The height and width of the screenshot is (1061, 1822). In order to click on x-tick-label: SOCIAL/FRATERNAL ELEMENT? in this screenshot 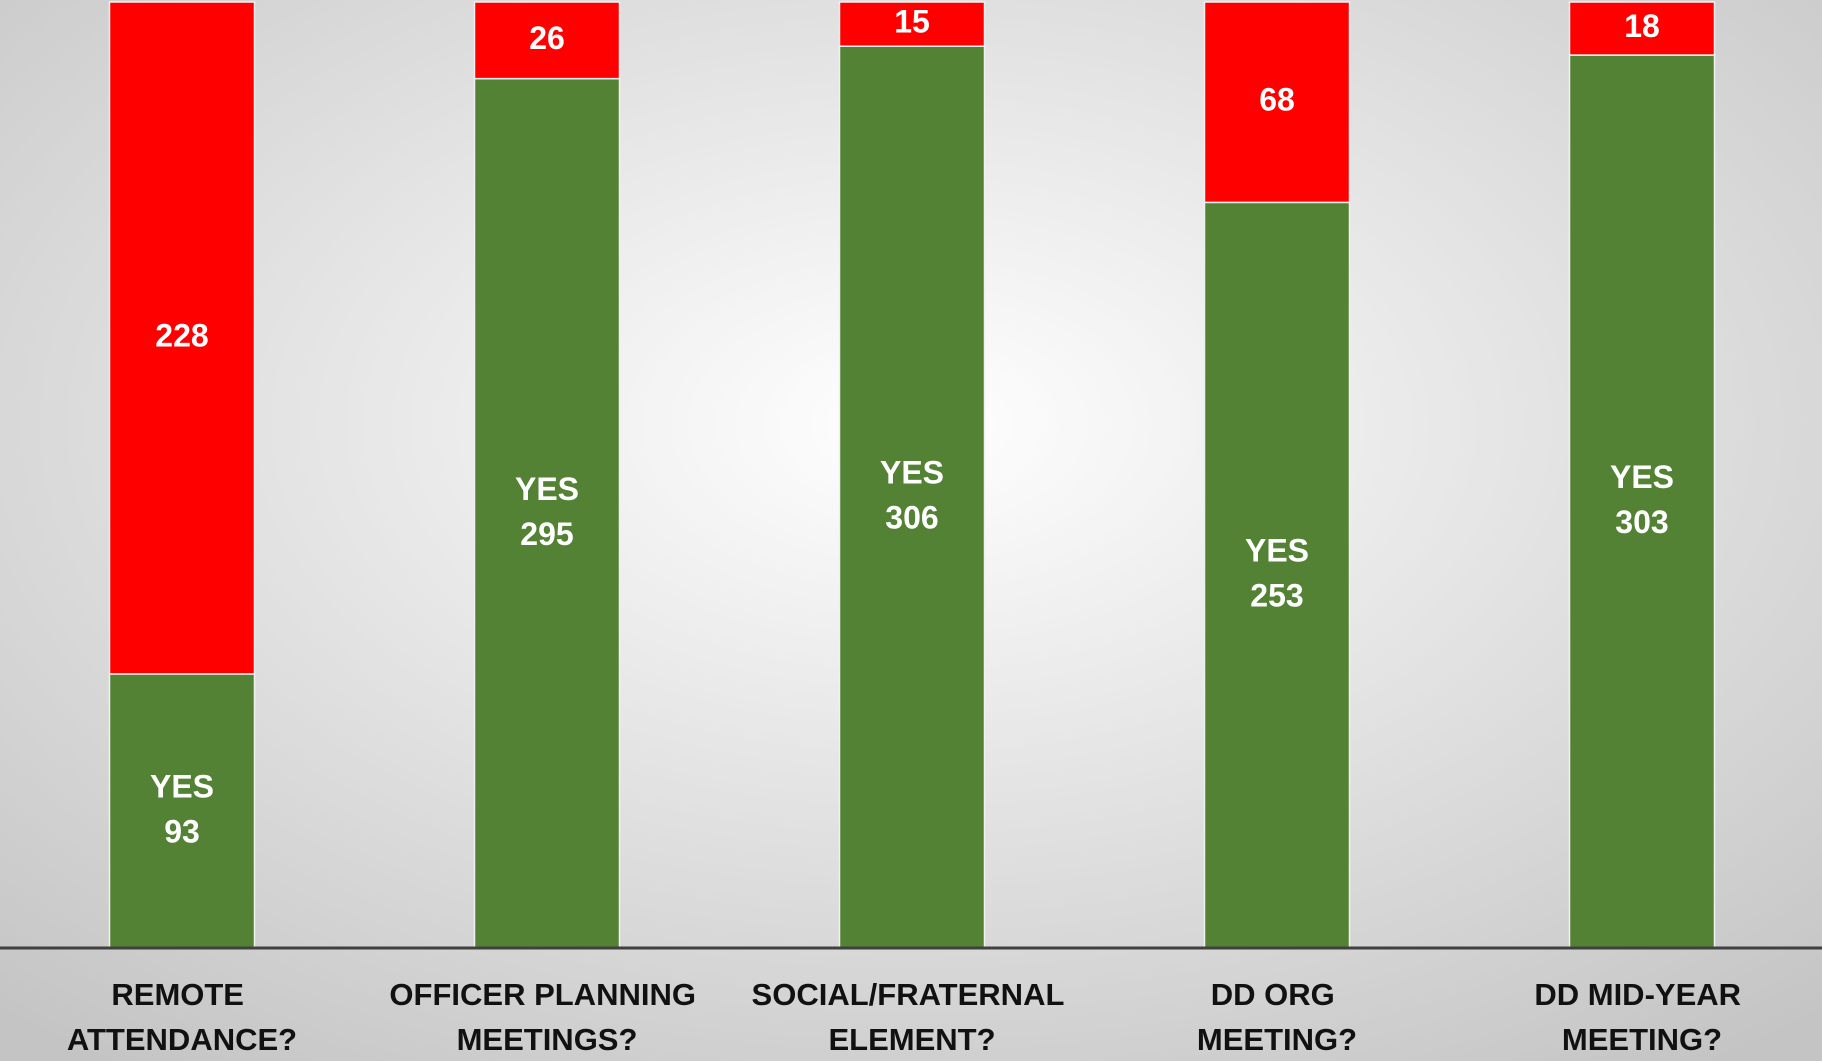, I will do `click(912, 1017)`.